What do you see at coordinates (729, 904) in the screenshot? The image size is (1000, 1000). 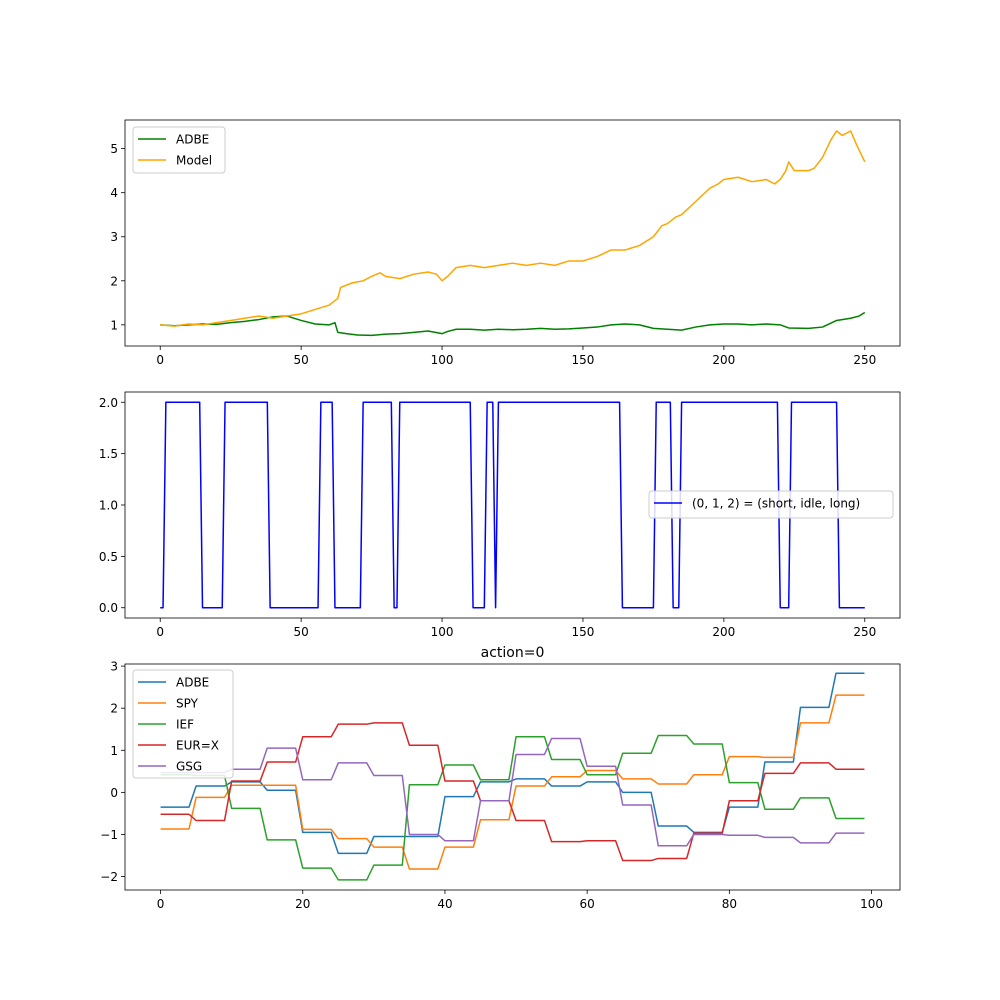 I see `x-tick-label: 80` at bounding box center [729, 904].